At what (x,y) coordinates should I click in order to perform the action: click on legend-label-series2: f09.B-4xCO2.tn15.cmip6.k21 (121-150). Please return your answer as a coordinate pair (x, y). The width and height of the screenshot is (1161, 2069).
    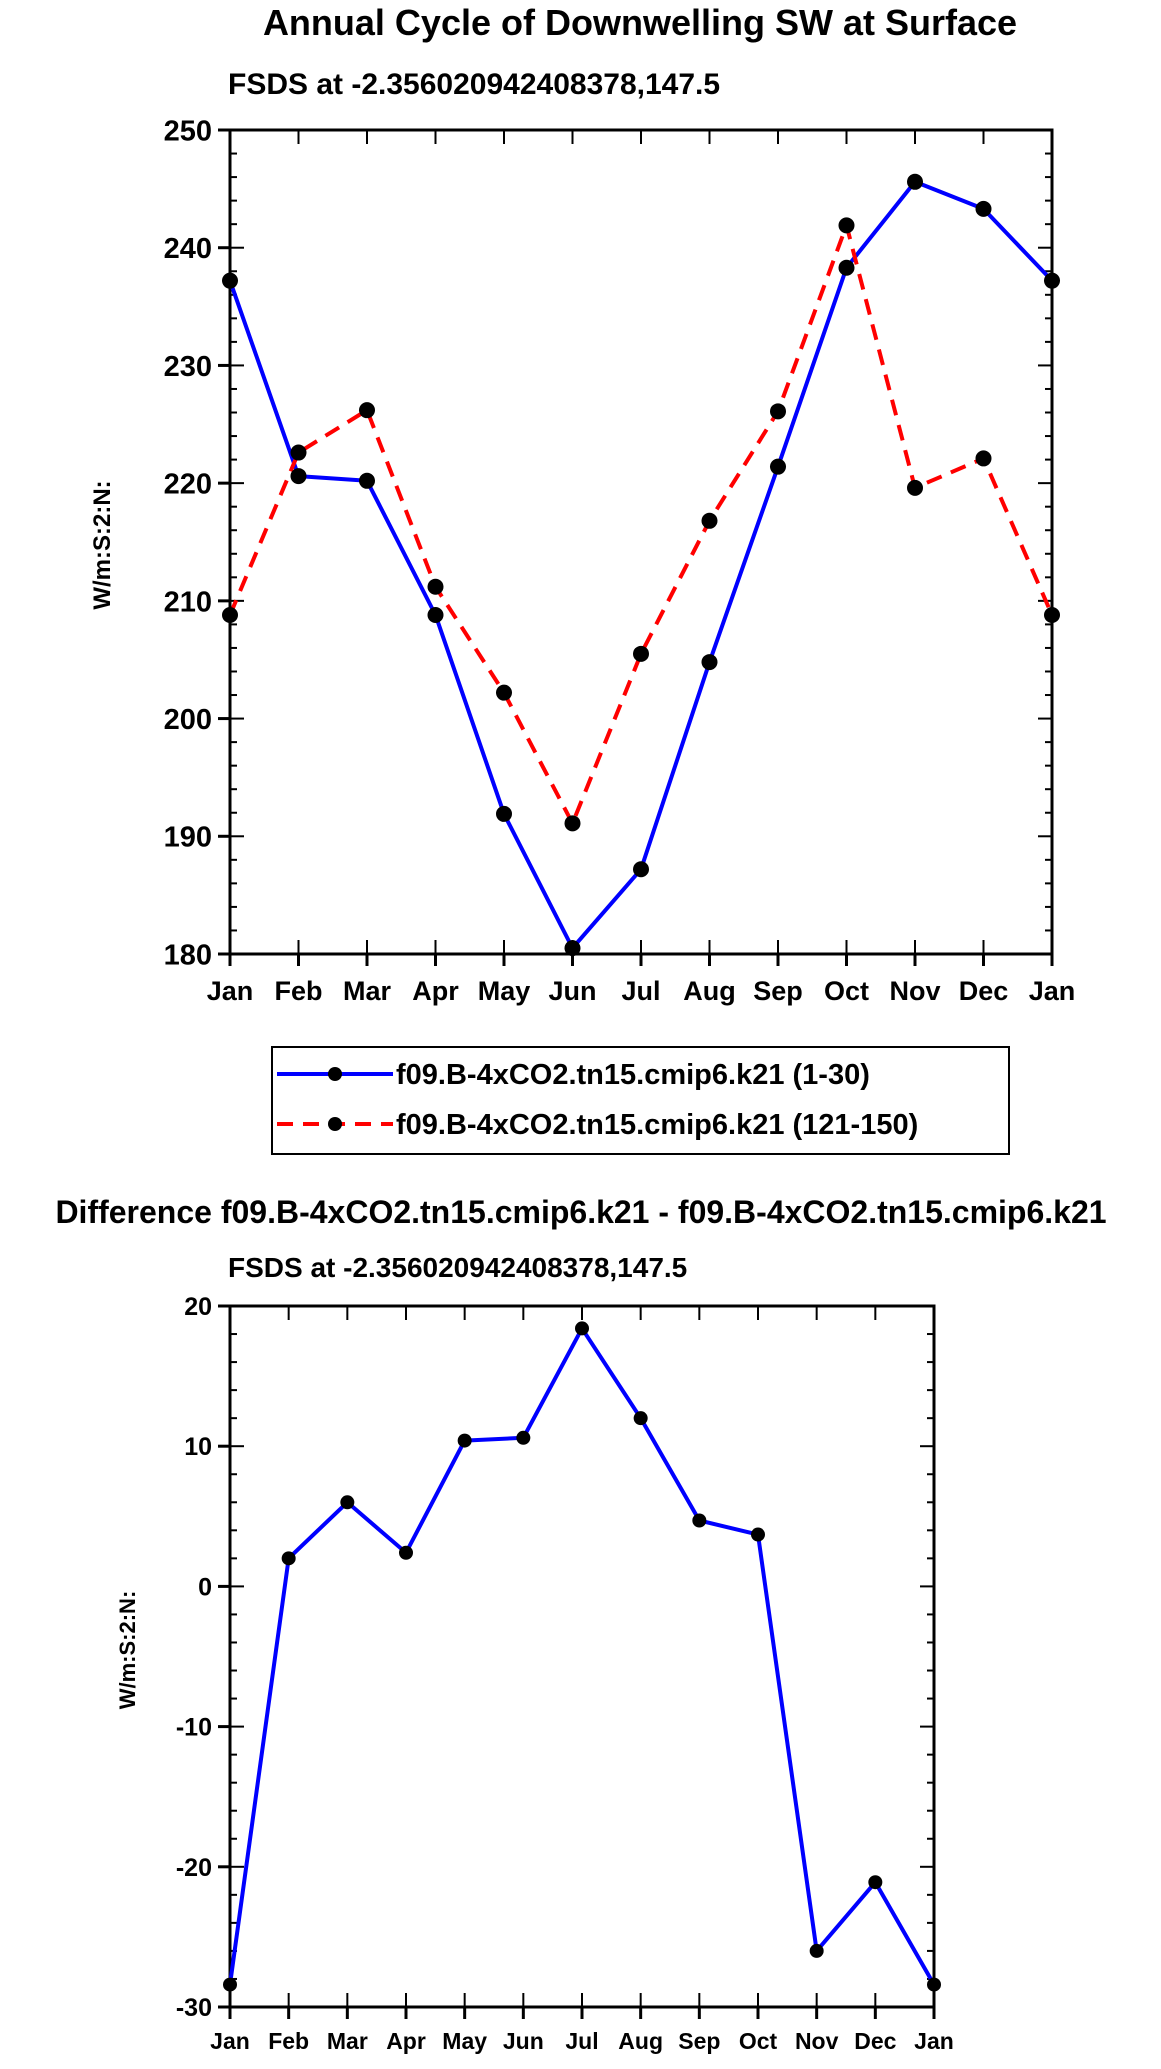
    Looking at the image, I should click on (657, 1125).